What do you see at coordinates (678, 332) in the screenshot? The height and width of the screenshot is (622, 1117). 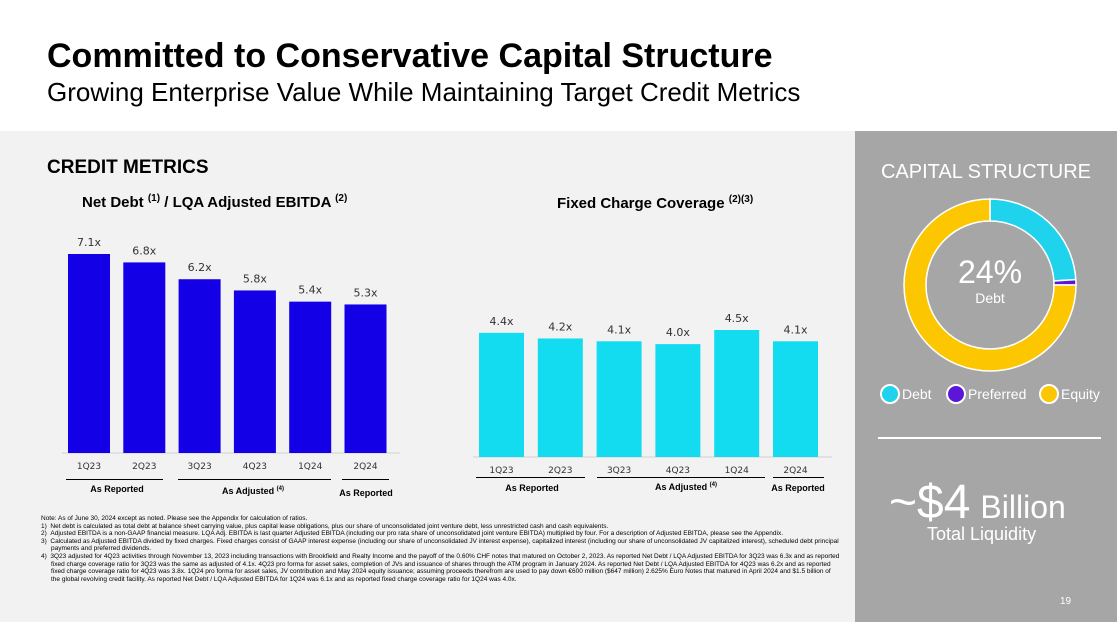 I see `data-label: 4.0x` at bounding box center [678, 332].